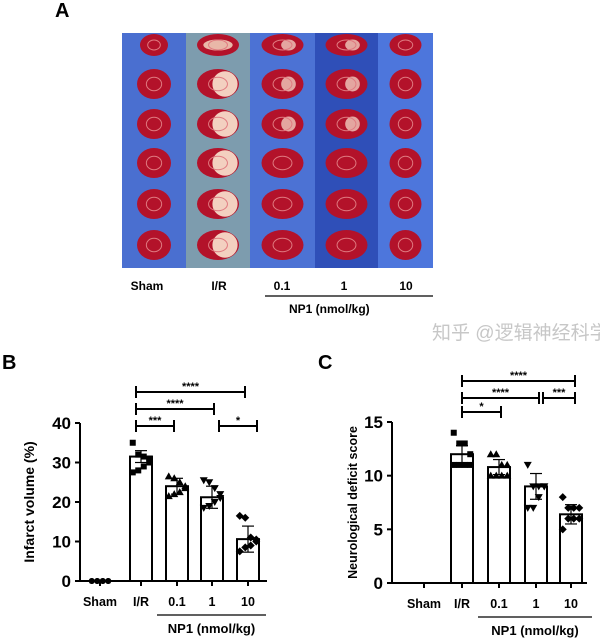  I want to click on y-tick-label: 10, so click(373, 476).